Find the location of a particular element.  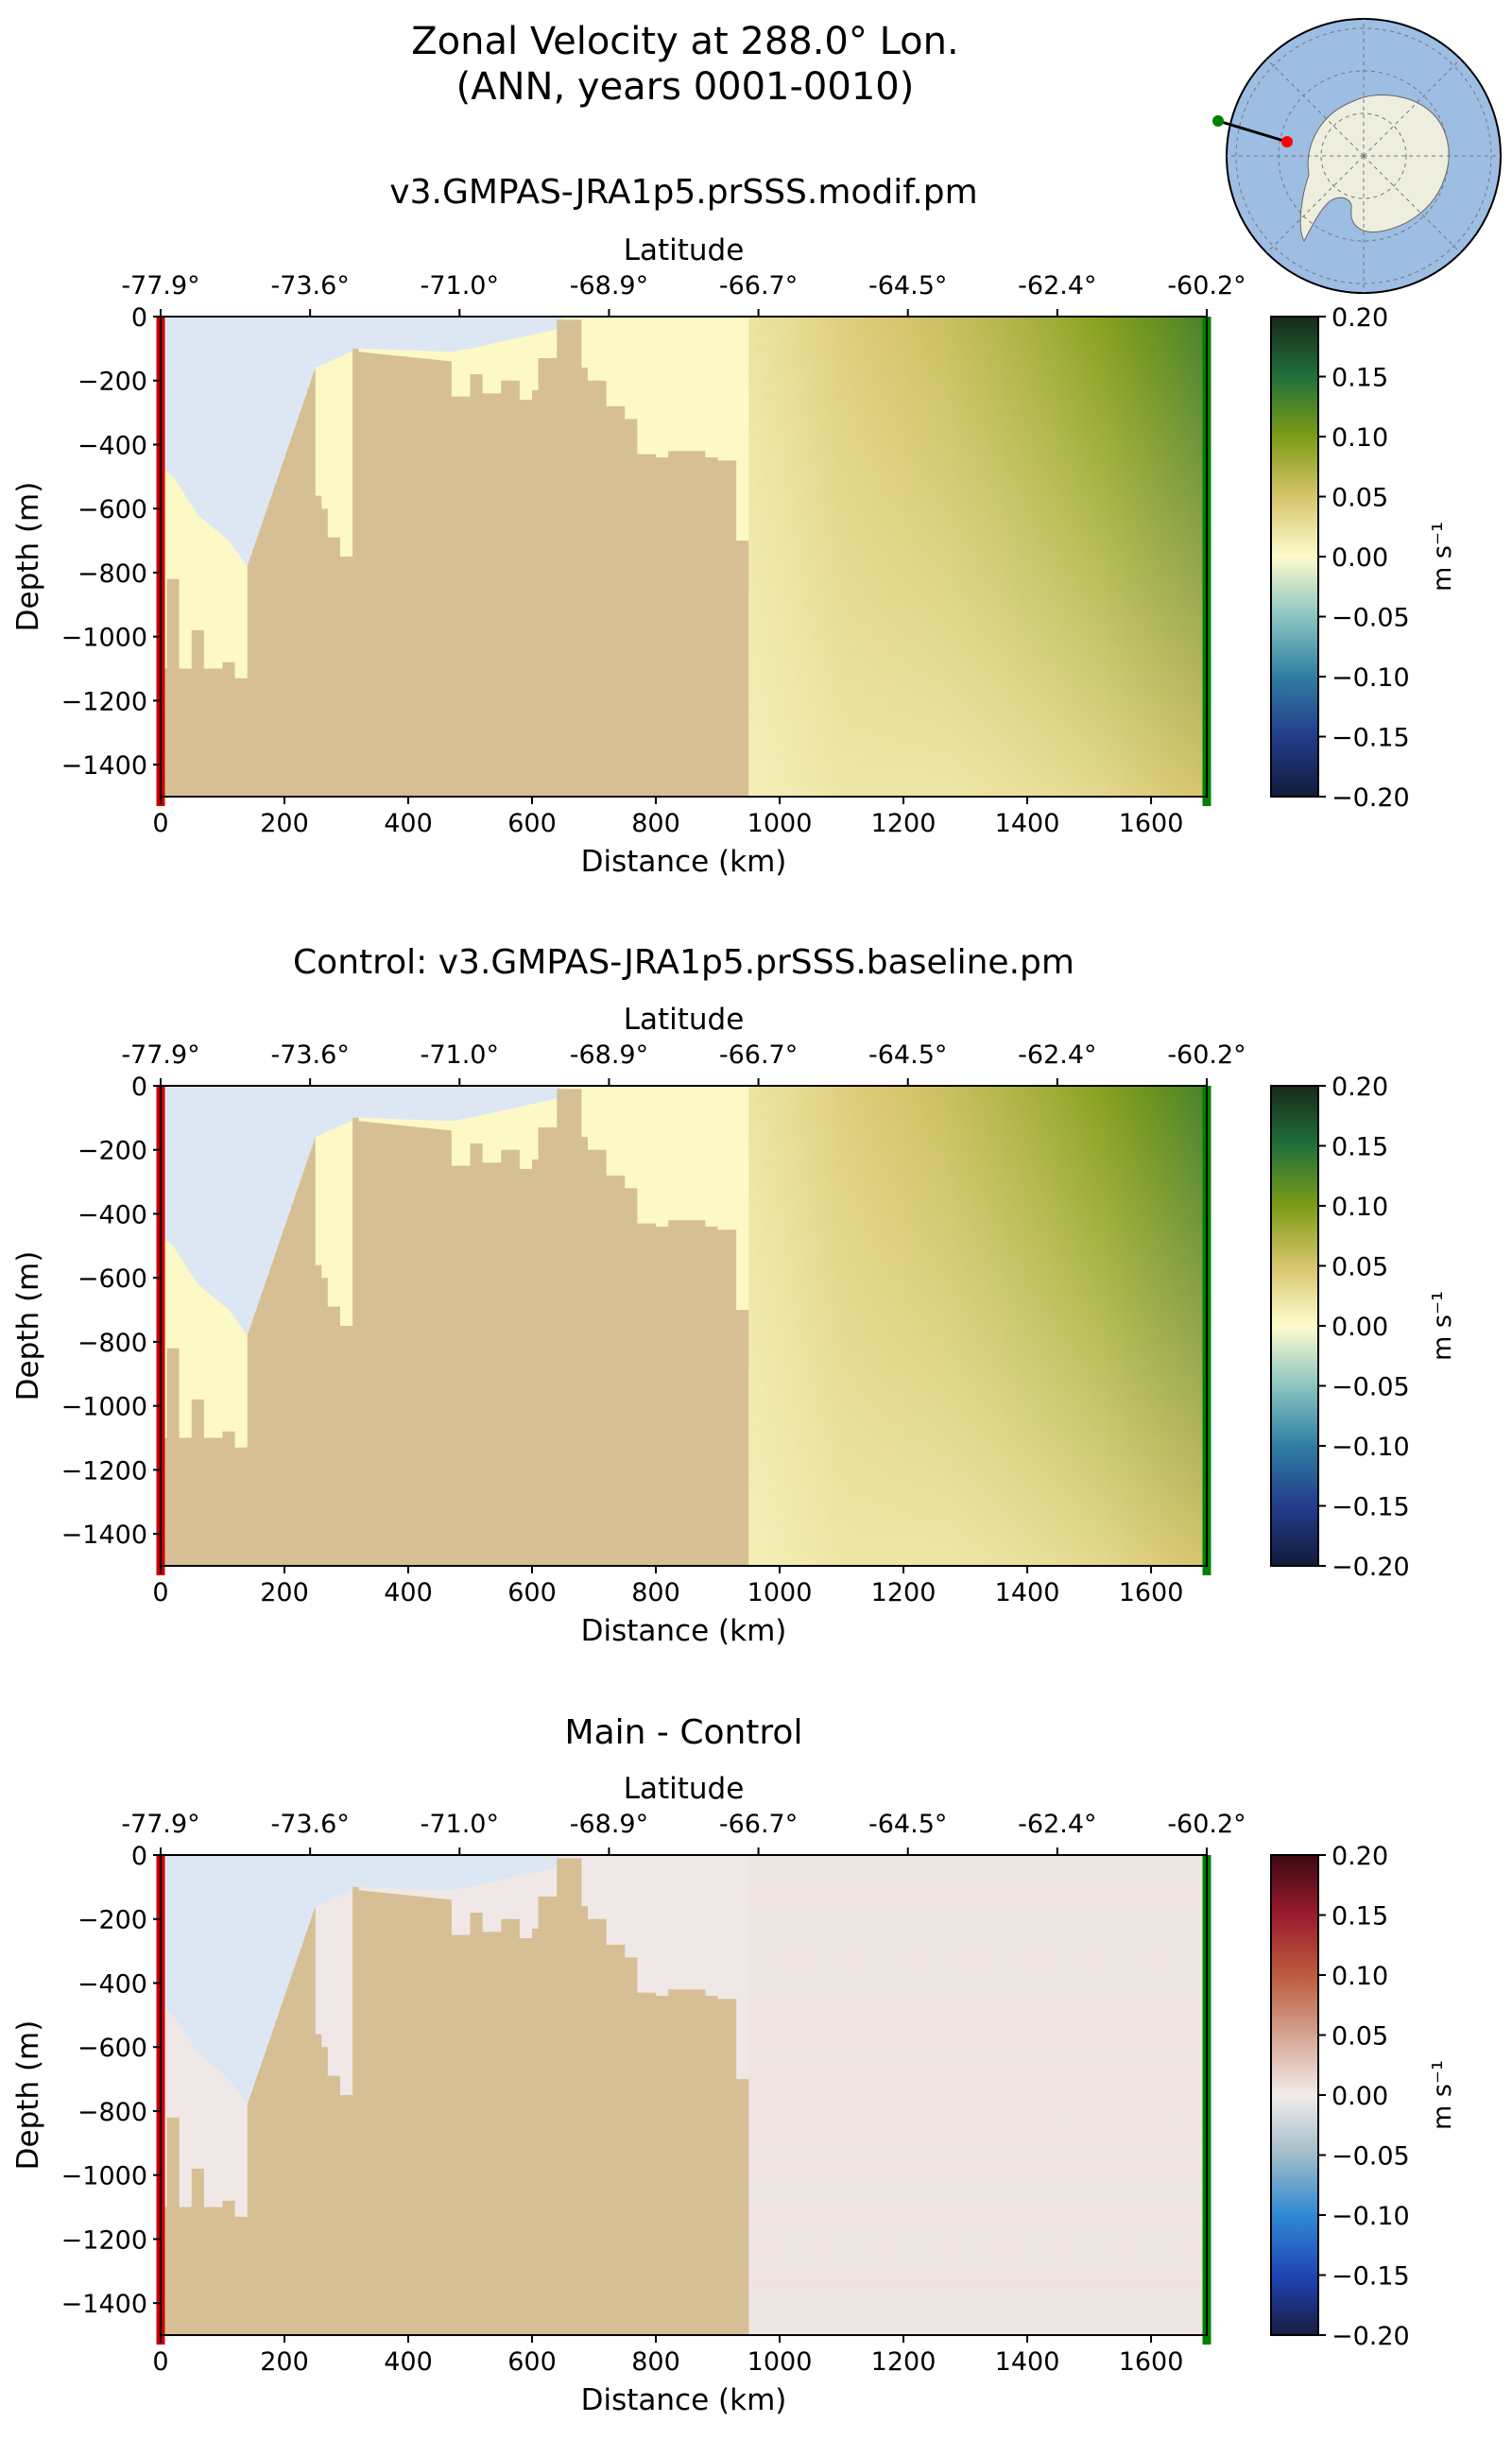

figure-title-line1: Zonal Velocity at 288.0° Lon. is located at coordinates (685, 41).